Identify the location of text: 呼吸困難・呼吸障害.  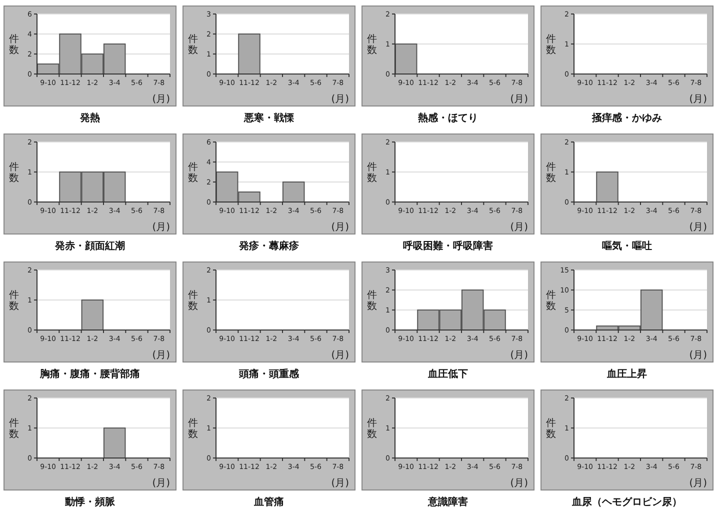
(448, 246).